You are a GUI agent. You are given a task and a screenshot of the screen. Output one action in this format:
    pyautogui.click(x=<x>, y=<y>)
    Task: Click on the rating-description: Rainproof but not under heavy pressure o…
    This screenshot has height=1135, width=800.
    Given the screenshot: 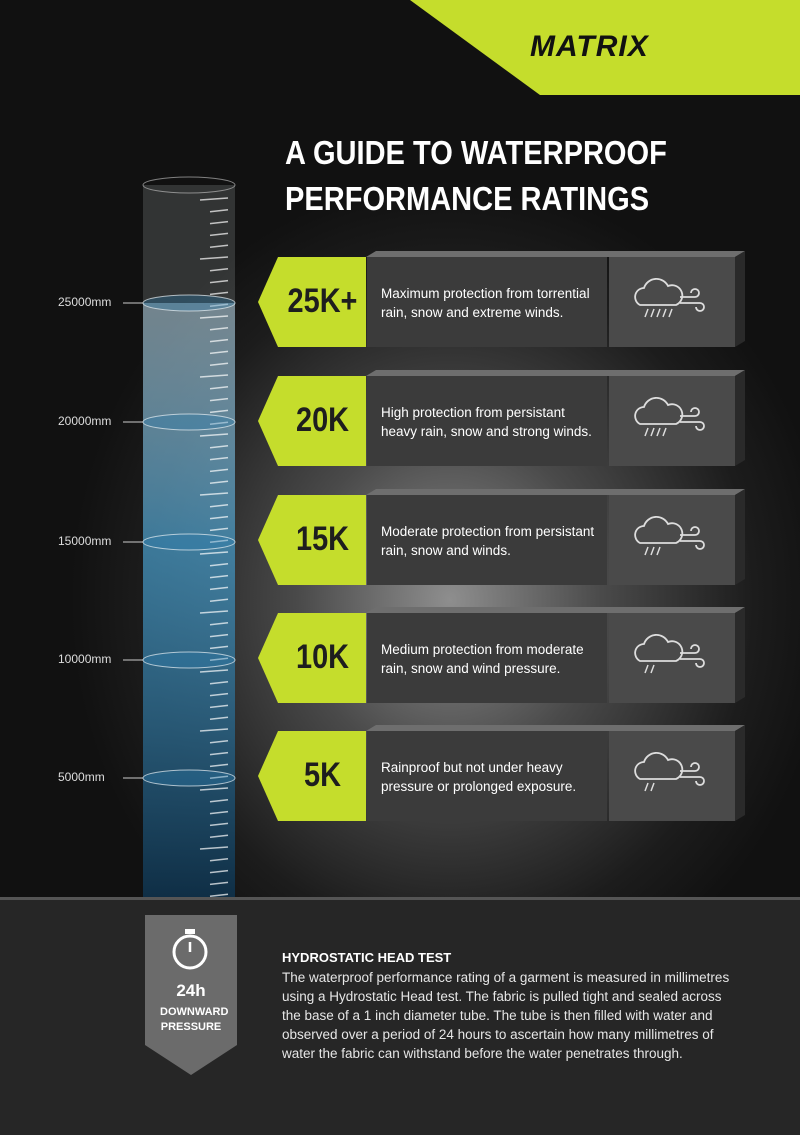 What is the action you would take?
    pyautogui.click(x=479, y=777)
    